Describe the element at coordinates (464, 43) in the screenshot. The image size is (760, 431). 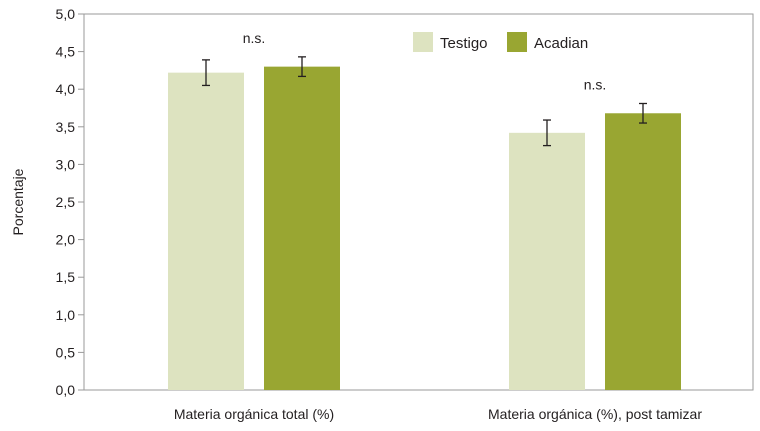
I see `legend-label-testigo: Testigo` at that location.